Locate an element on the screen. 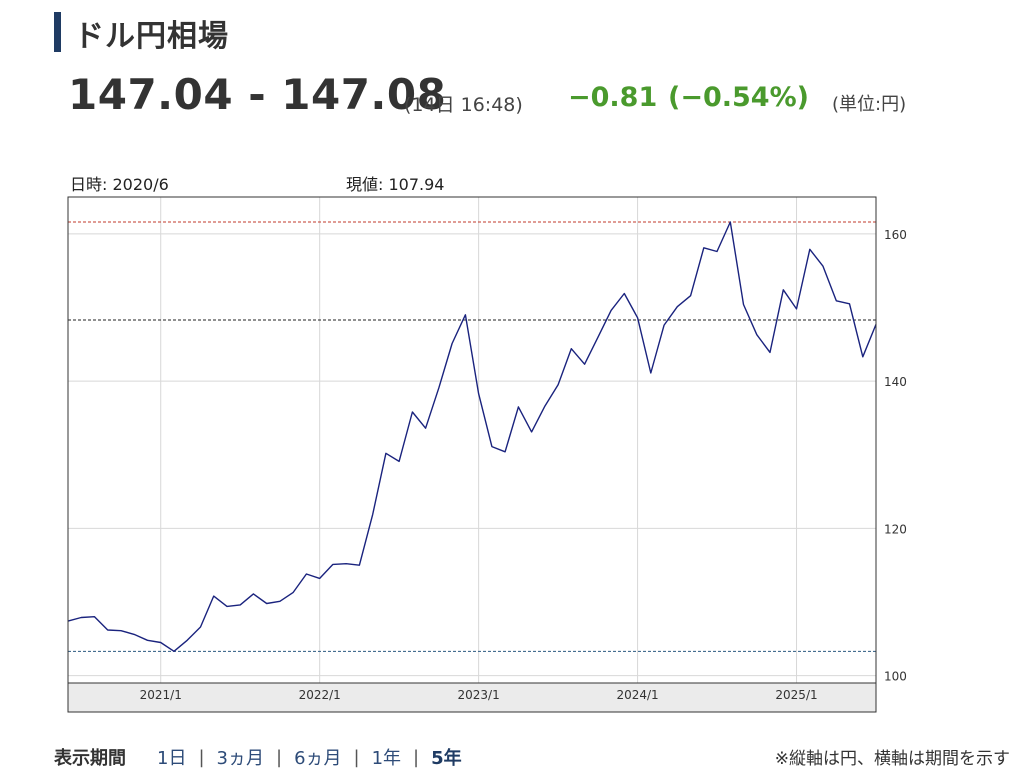 This screenshot has width=1024, height=782. y-tick-label: 160 is located at coordinates (895, 235).